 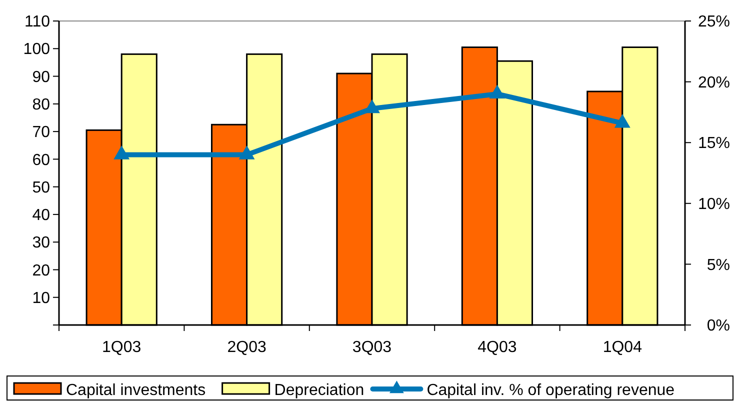 I want to click on x-tick-label: 1Q03, so click(x=122, y=347).